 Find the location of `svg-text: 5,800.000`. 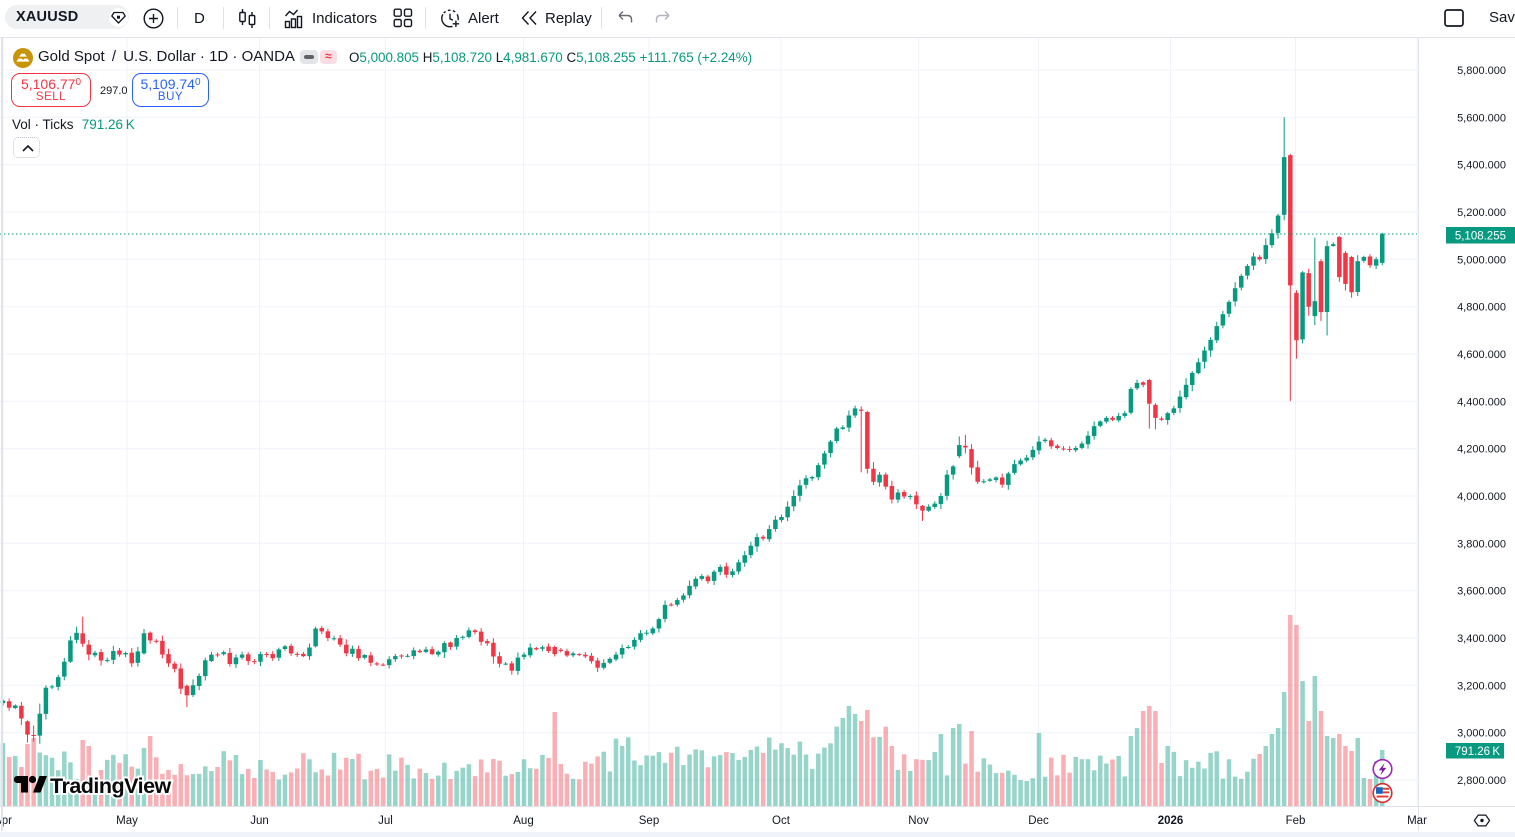

svg-text: 5,800.000 is located at coordinates (1481, 71).